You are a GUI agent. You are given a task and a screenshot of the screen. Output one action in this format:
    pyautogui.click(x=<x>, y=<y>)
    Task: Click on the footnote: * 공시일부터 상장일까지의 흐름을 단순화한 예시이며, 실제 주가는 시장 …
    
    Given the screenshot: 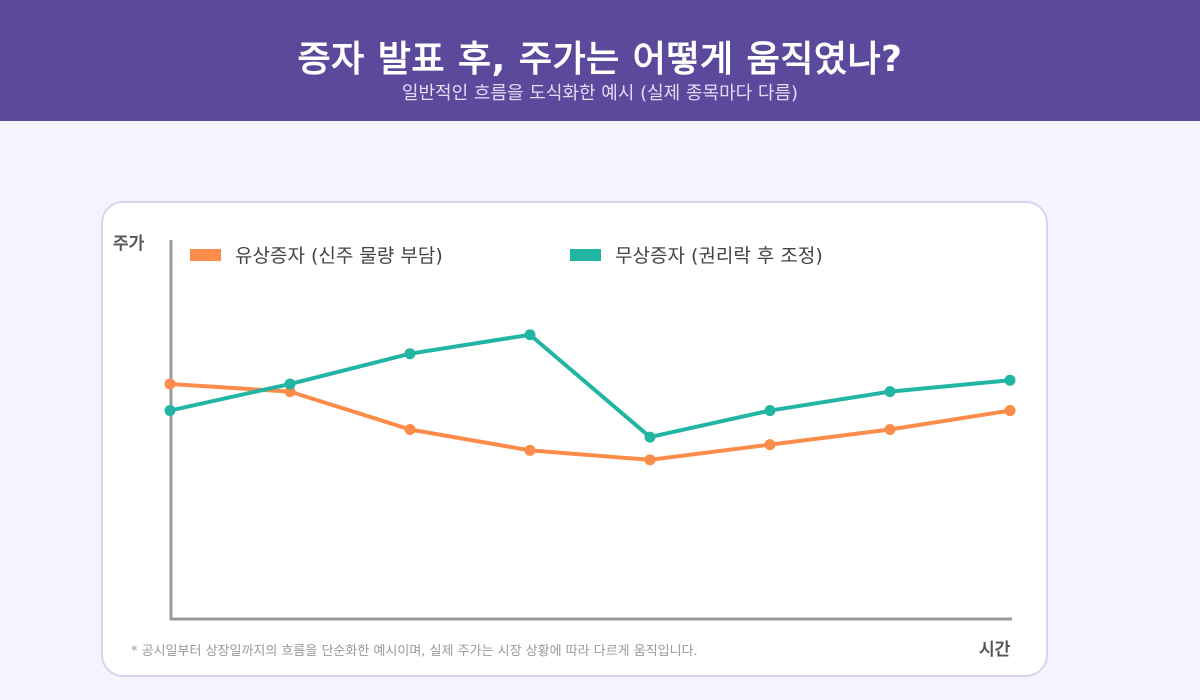 What is the action you would take?
    pyautogui.click(x=414, y=651)
    